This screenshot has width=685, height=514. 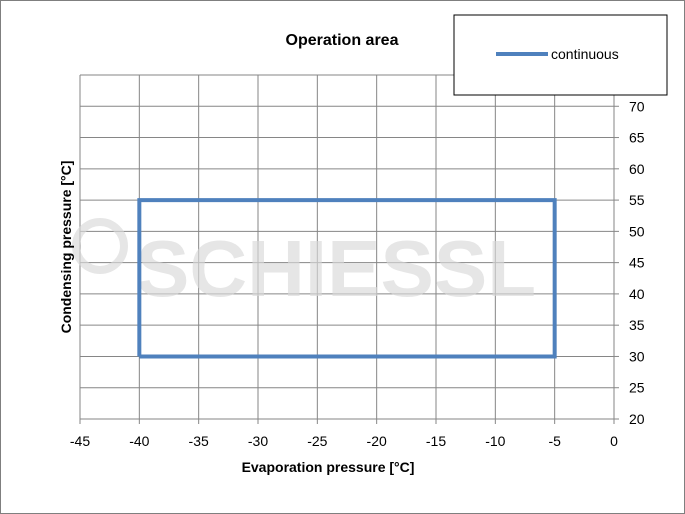 I want to click on legend-label-continuous: continuous, so click(x=585, y=54).